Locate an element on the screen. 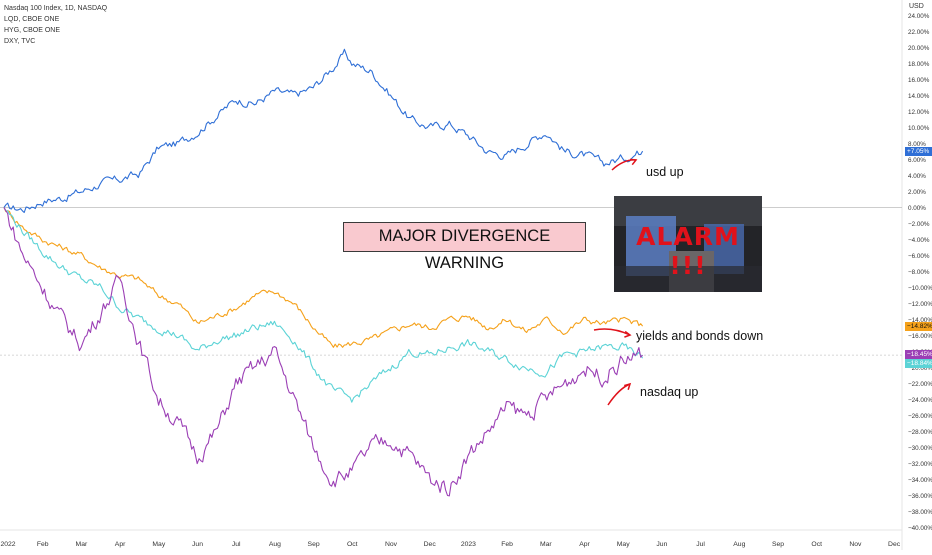 Image resolution: width=932 pixels, height=555 pixels. y-tick-label: −32.00% is located at coordinates (920, 464).